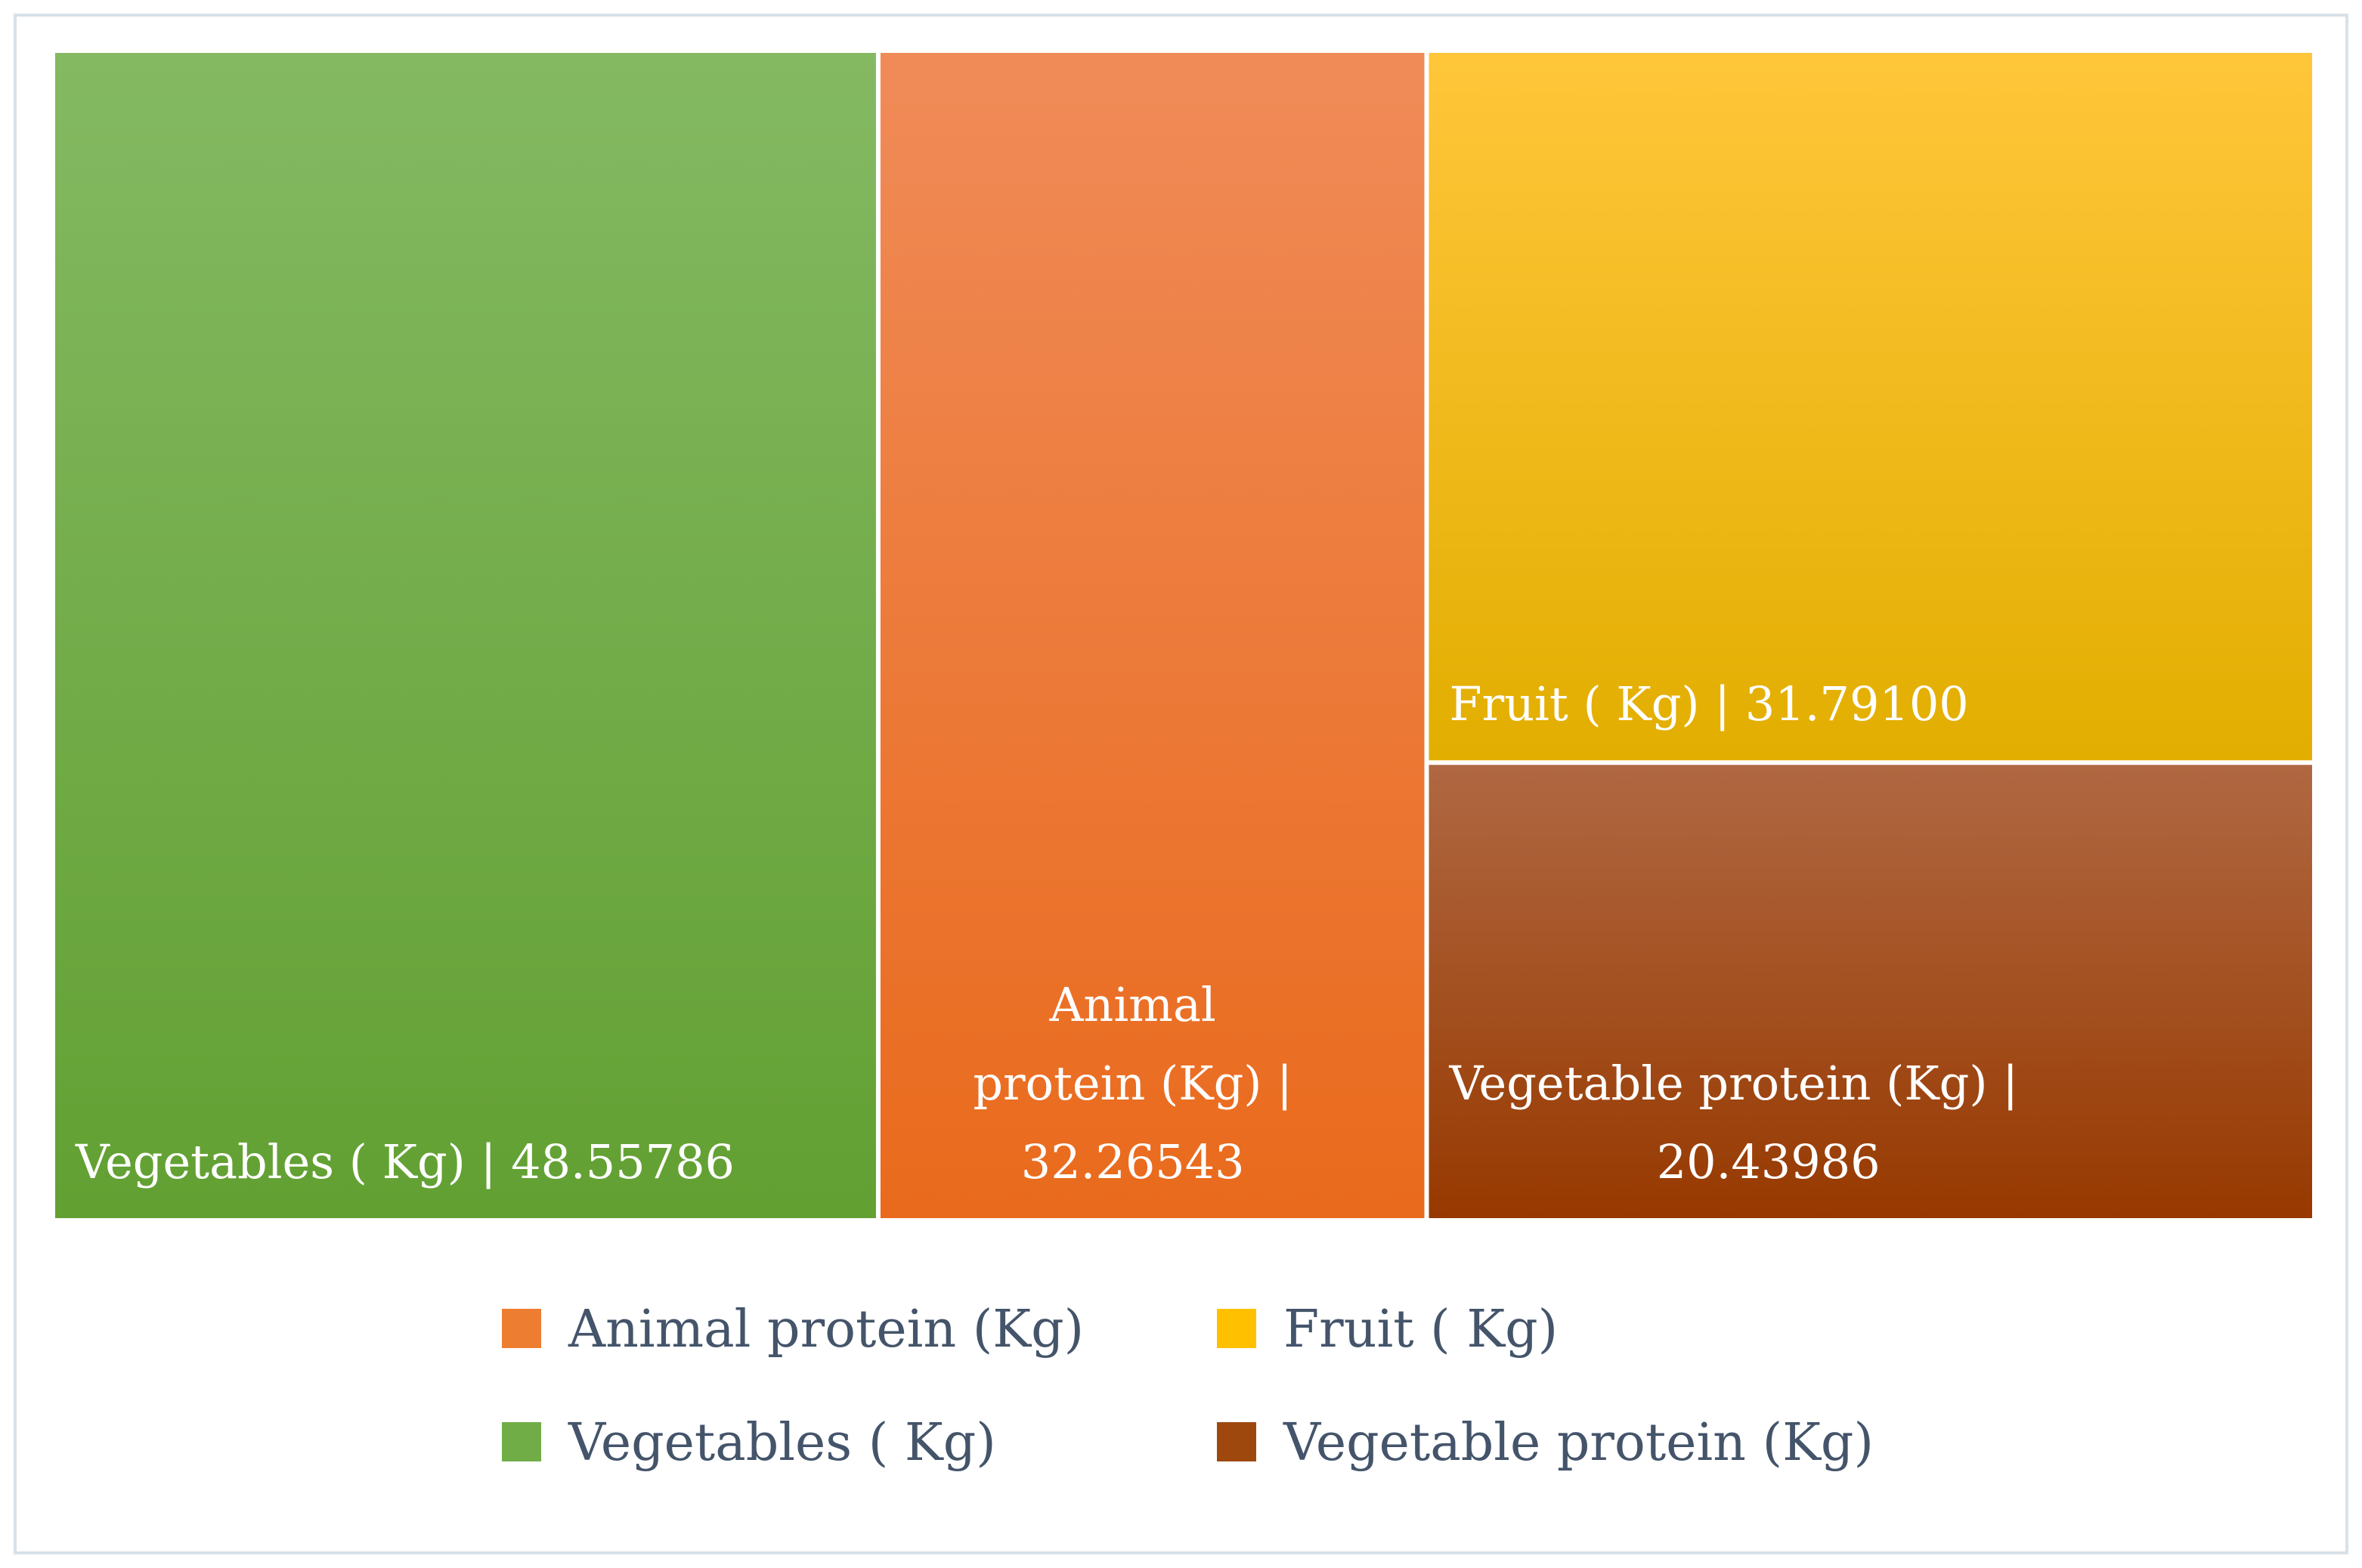 This screenshot has width=2362, height=1568. What do you see at coordinates (1133, 1161) in the screenshot?
I see `tile-label-animal-protein-value: 32.26543` at bounding box center [1133, 1161].